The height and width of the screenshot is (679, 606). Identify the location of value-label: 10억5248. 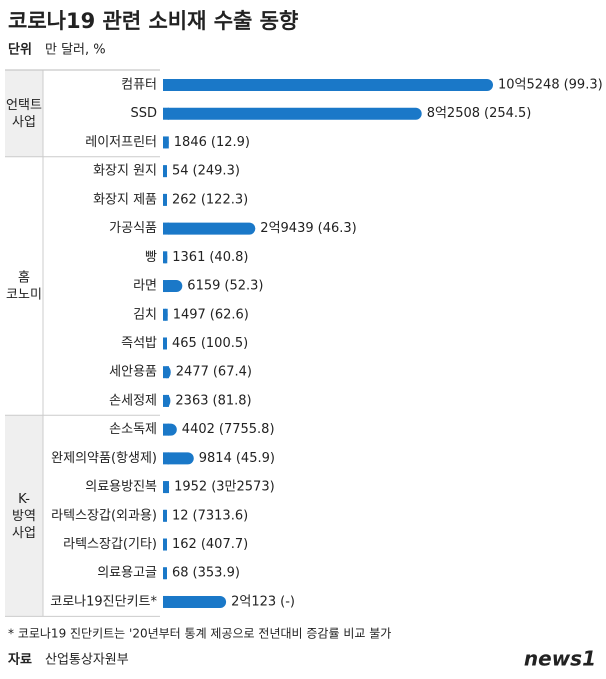
(529, 85).